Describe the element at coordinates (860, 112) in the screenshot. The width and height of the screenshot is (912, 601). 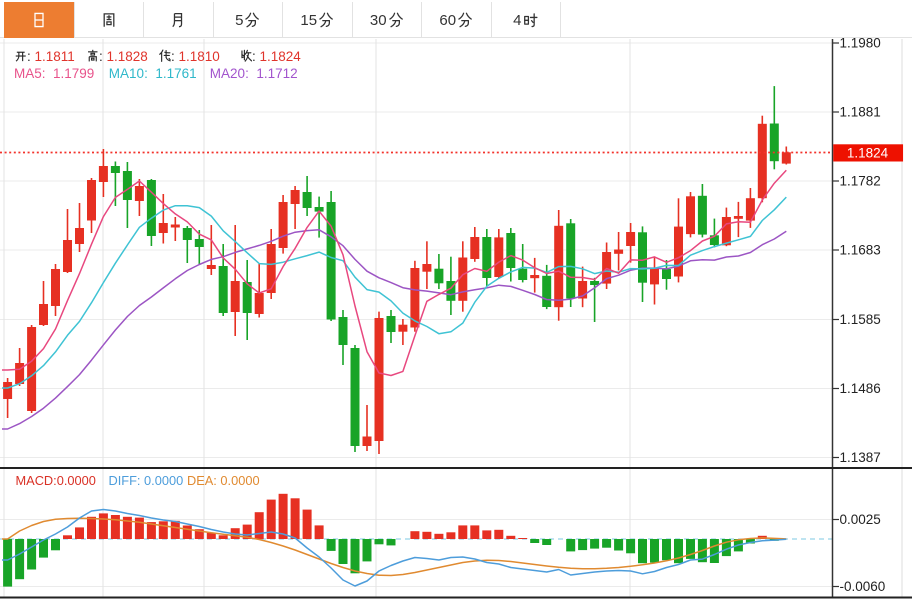
I see `svg-text: 1.1881` at that location.